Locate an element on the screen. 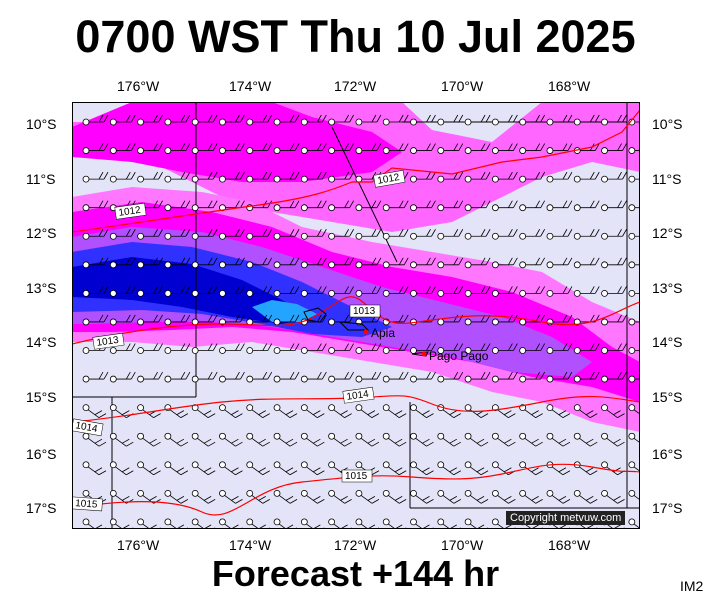  island-upolu is located at coordinates (354, 326).